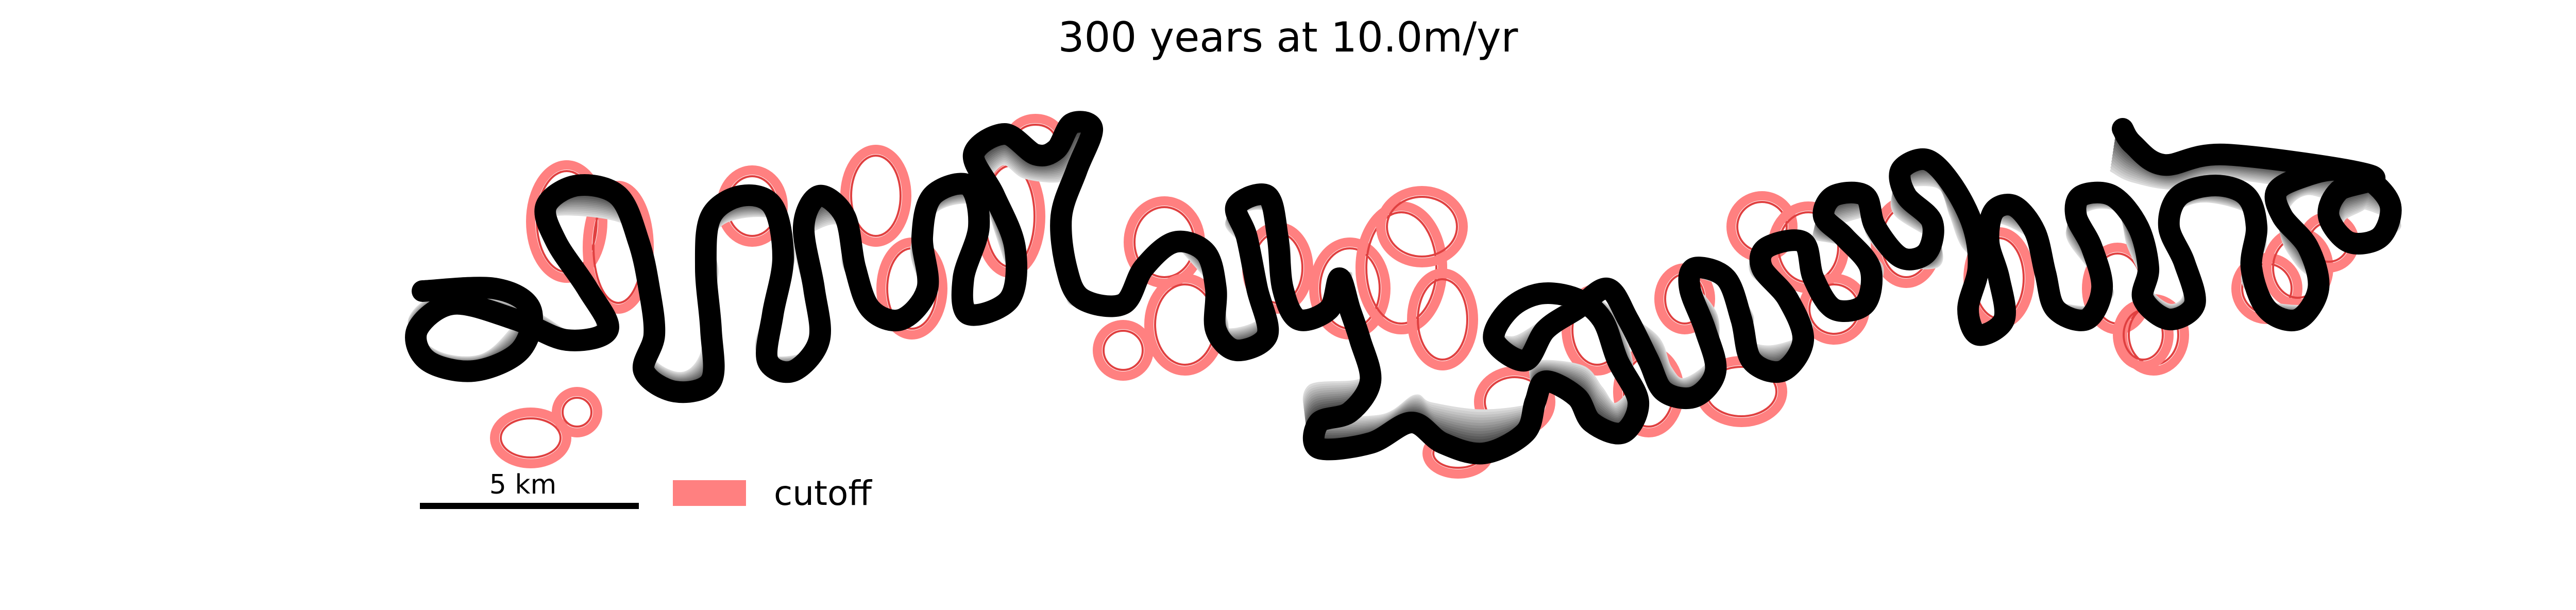  Describe the element at coordinates (709, 493) in the screenshot. I see `legend-swatch-cutoff` at that location.